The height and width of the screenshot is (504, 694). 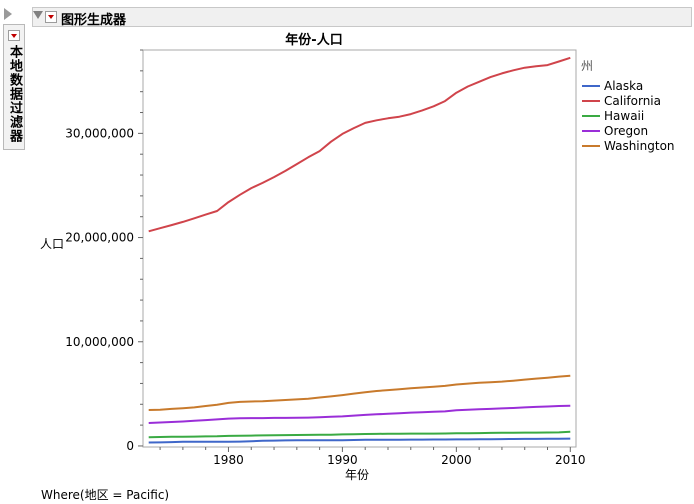 What do you see at coordinates (570, 460) in the screenshot?
I see `x-tick-label: 2010` at bounding box center [570, 460].